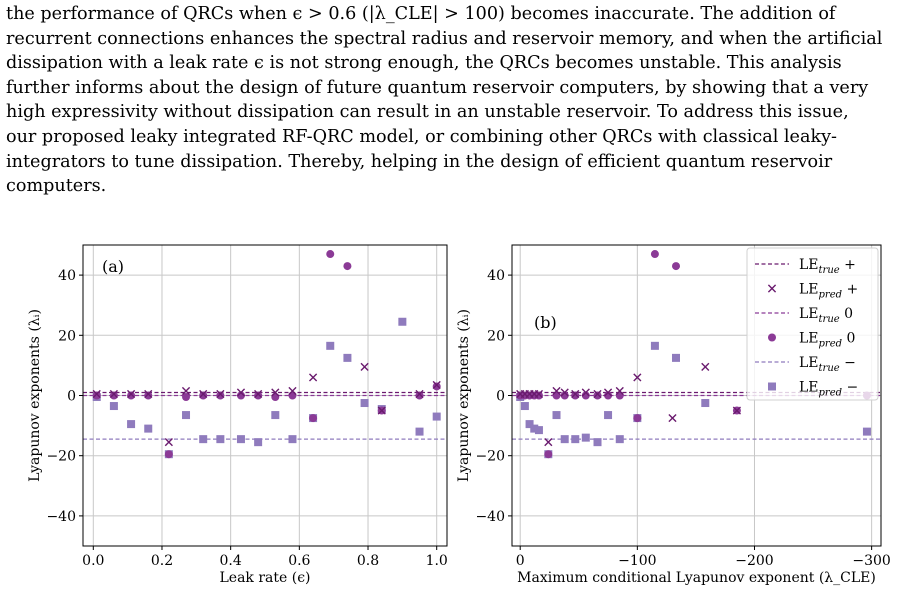 The width and height of the screenshot is (921, 592). I want to click on y-axis-label: Lyapunov exponents (λᵢ), so click(35, 395).